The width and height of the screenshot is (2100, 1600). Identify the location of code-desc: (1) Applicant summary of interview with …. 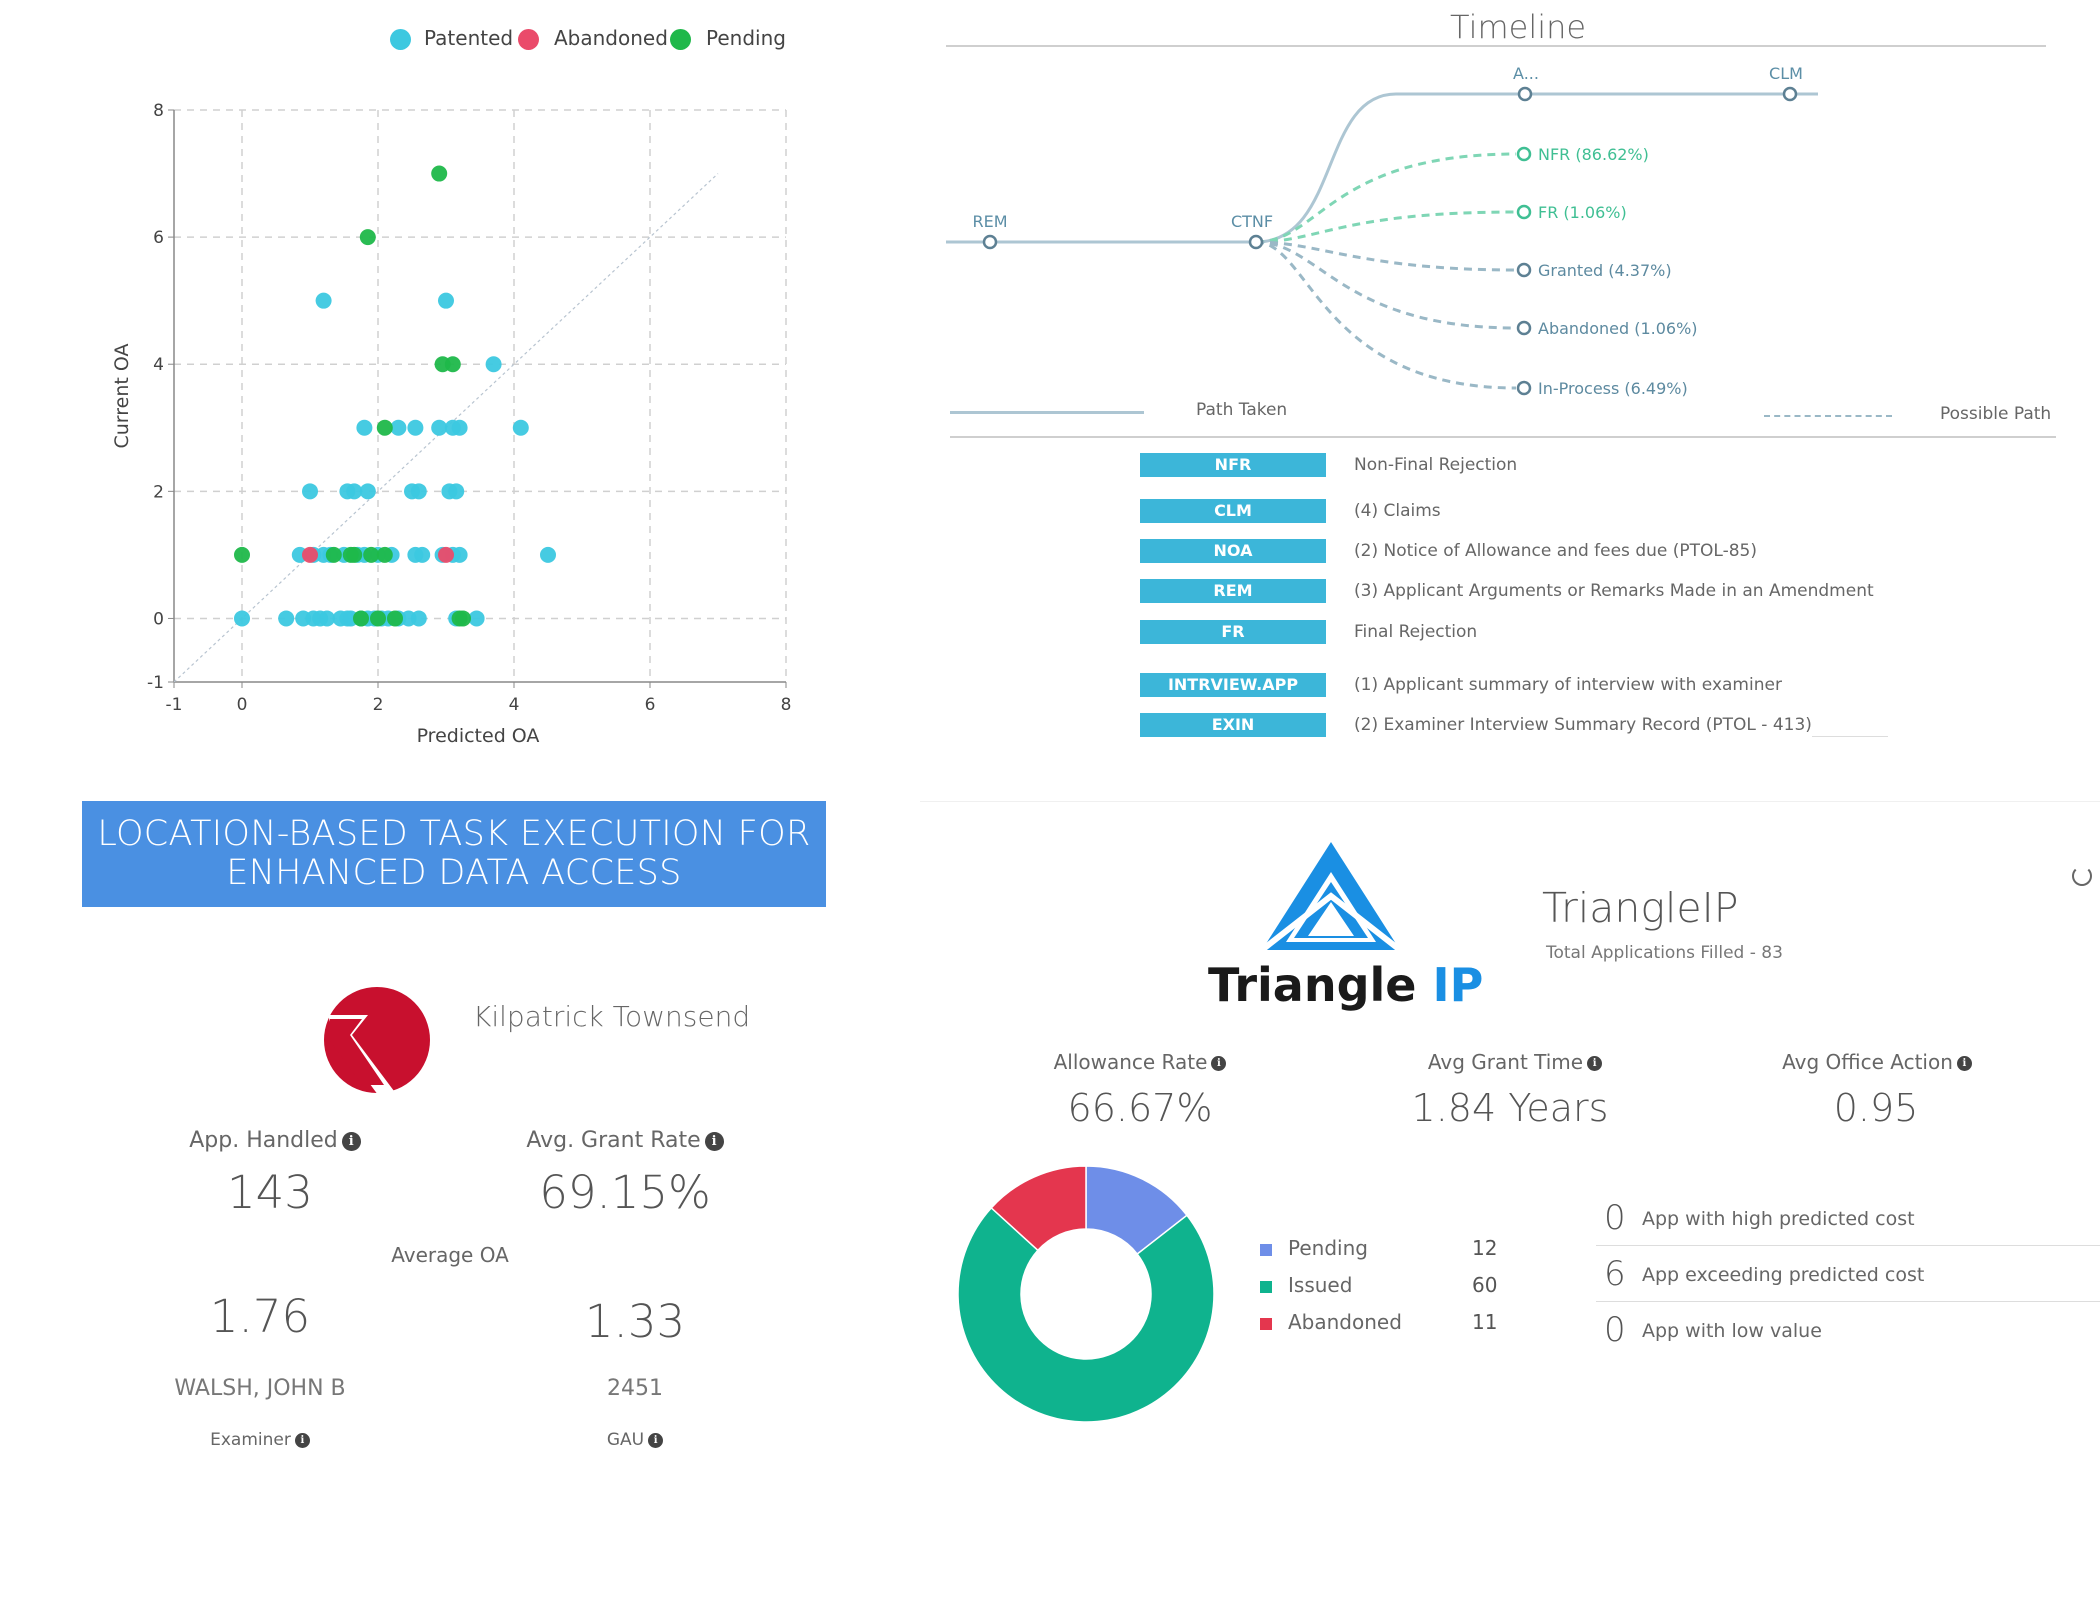
(1568, 685).